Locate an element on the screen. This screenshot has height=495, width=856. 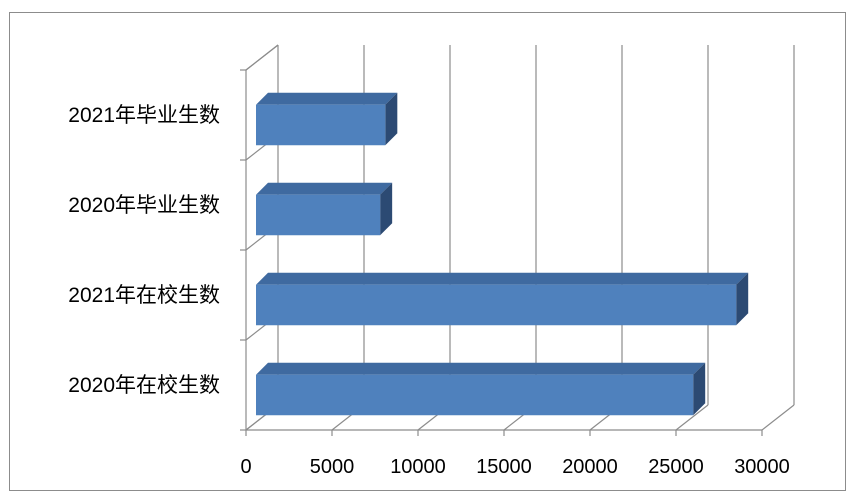
category-label: 2021年在校生数 is located at coordinates (144, 295).